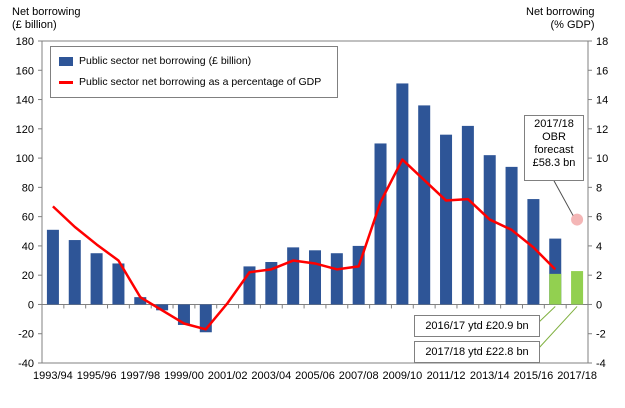  What do you see at coordinates (402, 376) in the screenshot?
I see `x-tick-label: 2009/10` at bounding box center [402, 376].